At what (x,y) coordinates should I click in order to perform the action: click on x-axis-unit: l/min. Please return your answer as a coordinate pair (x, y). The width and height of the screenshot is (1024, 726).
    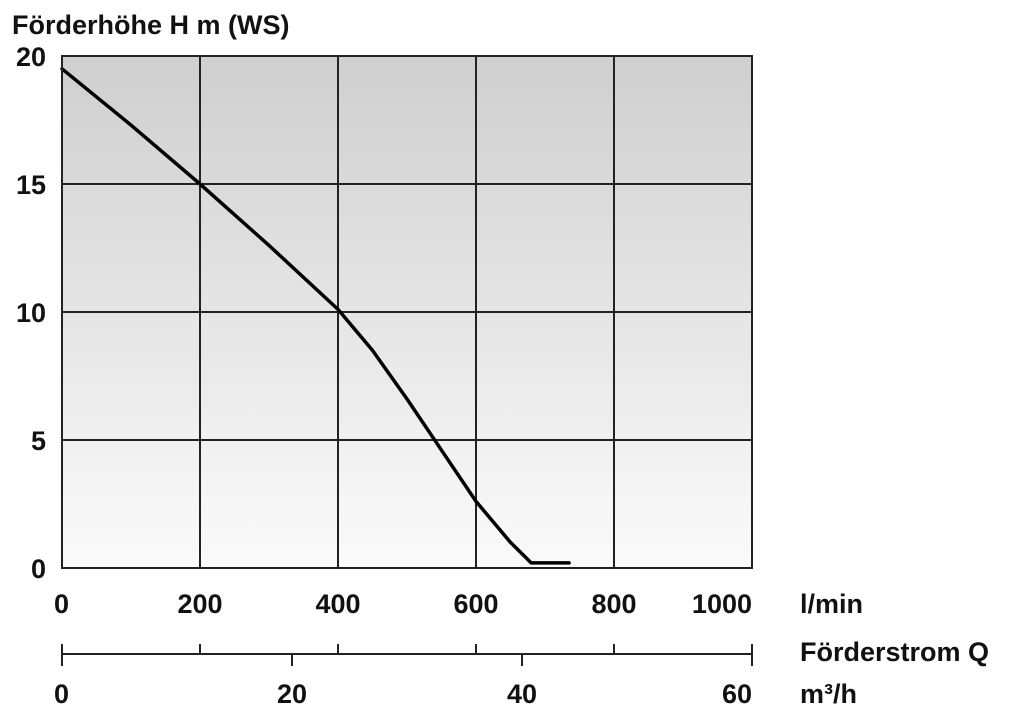
    Looking at the image, I should click on (831, 604).